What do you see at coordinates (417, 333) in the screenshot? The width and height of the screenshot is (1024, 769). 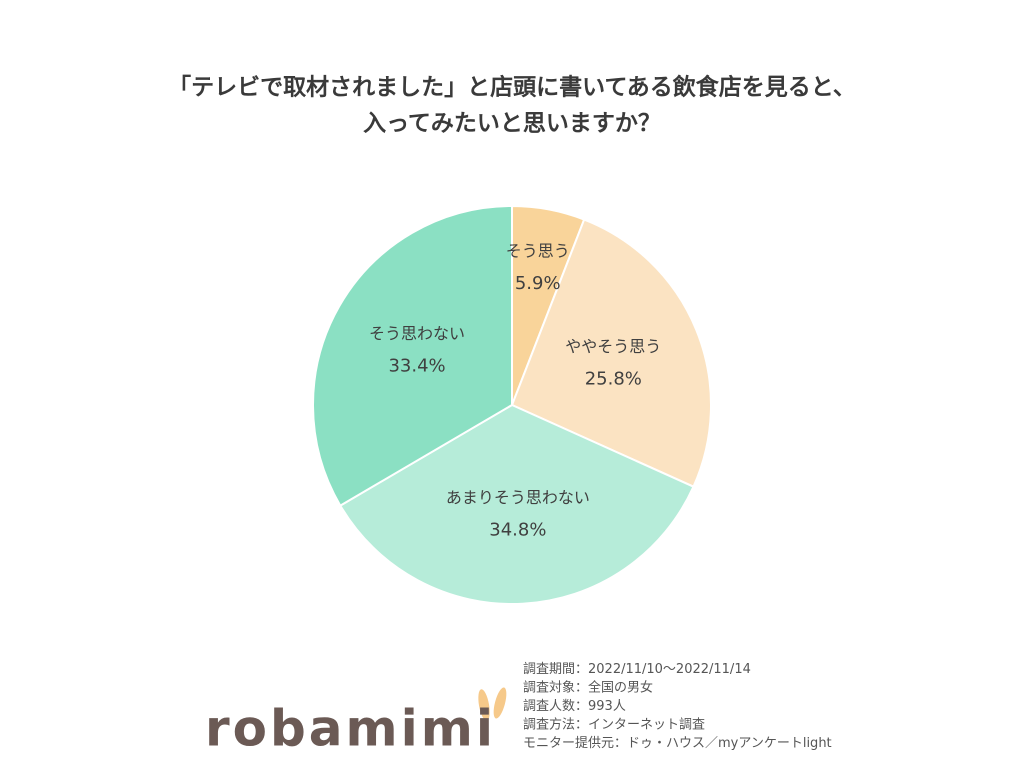 I see `slice-label: そう思わない` at bounding box center [417, 333].